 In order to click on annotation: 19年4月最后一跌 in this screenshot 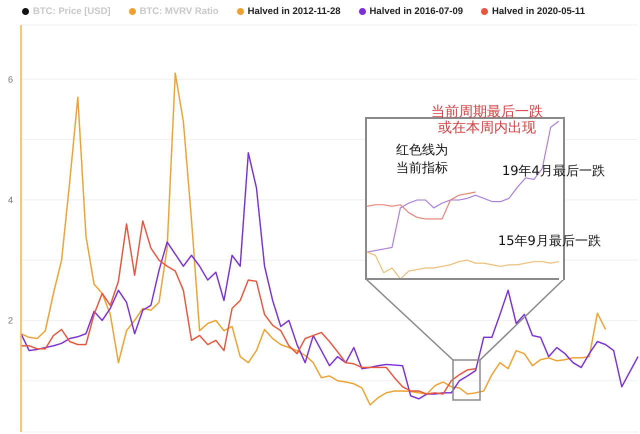, I will do `click(553, 171)`.